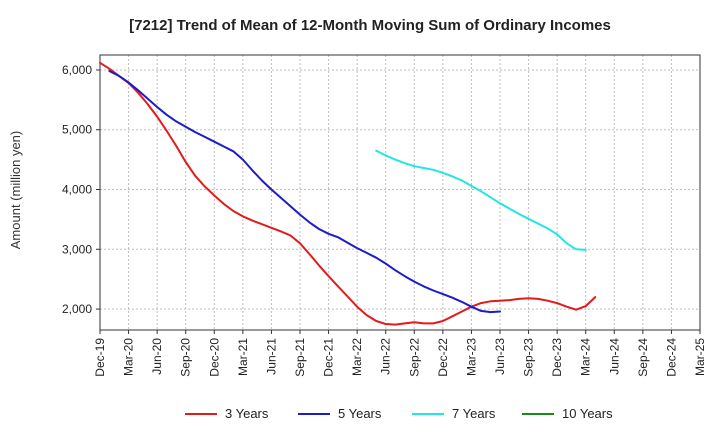  Describe the element at coordinates (186, 357) in the screenshot. I see `x-tick-label: Sep-20` at that location.